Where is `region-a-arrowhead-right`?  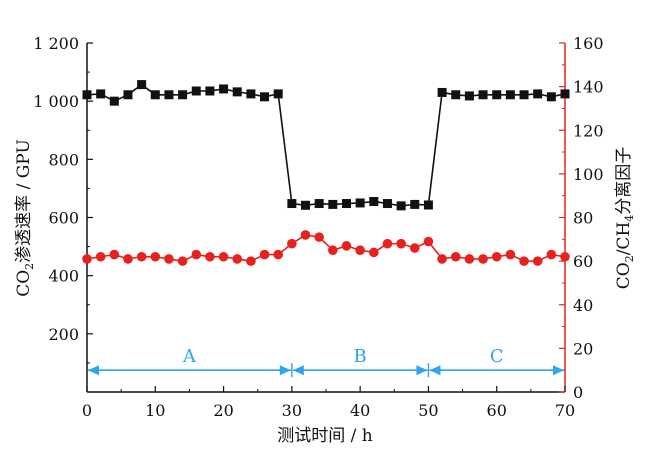
region-a-arrowhead-right is located at coordinates (285, 370).